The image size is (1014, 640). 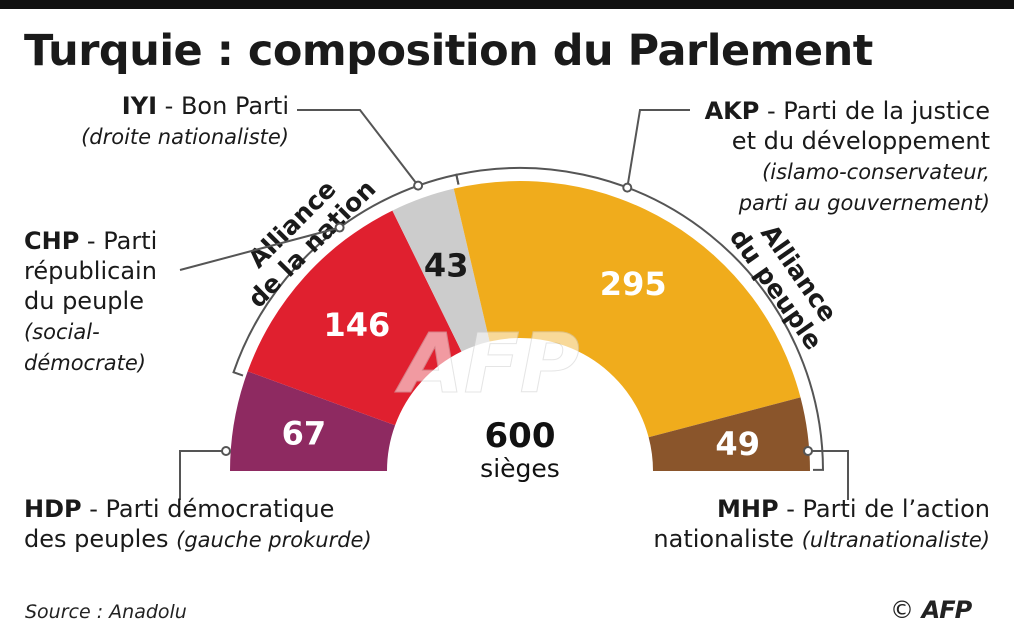 I want to click on mhp-abbr: MHP, so click(x=748, y=509).